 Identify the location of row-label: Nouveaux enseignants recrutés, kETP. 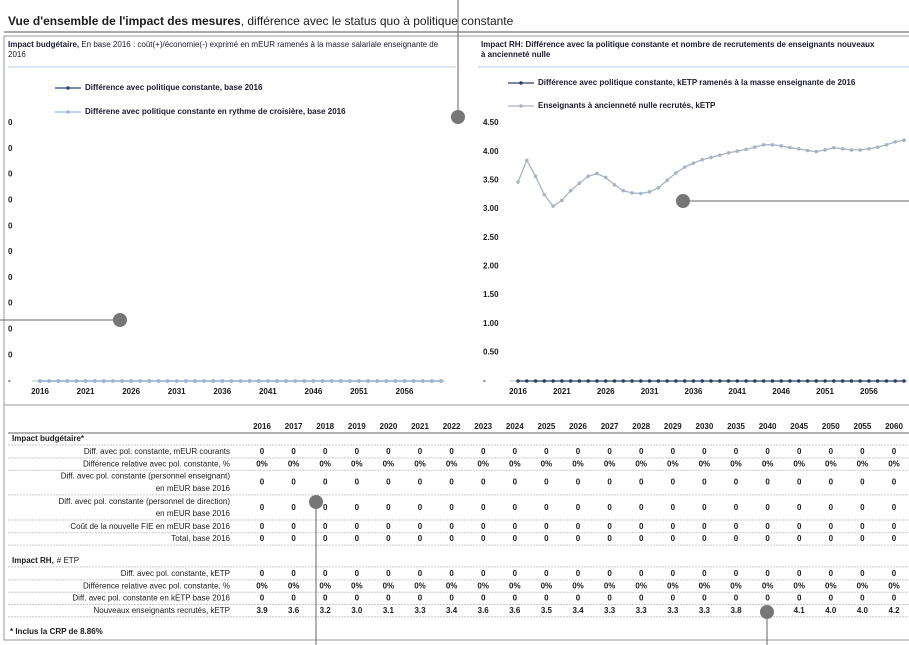
(161, 610).